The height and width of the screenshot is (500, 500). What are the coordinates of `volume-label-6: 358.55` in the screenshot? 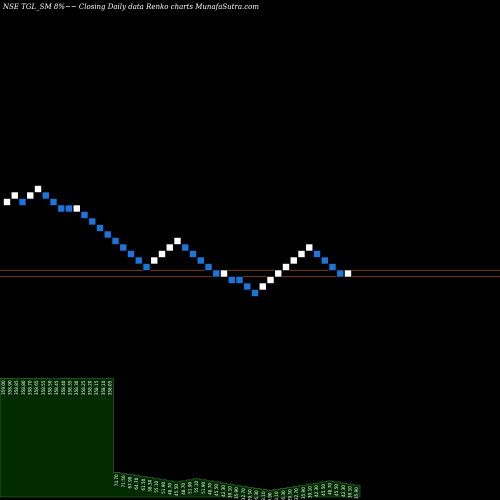 It's located at (43, 387).